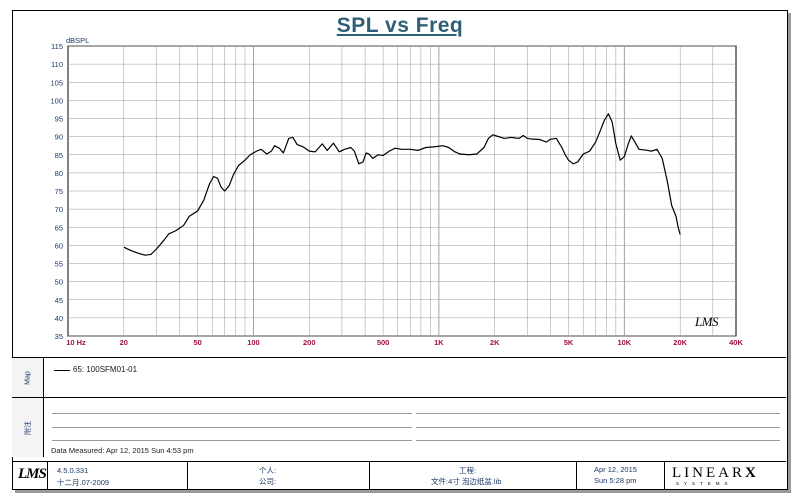 Image resolution: width=800 pixels, height=497 pixels. What do you see at coordinates (615, 469) in the screenshot?
I see `footer-date: Apr 12, 2015` at bounding box center [615, 469].